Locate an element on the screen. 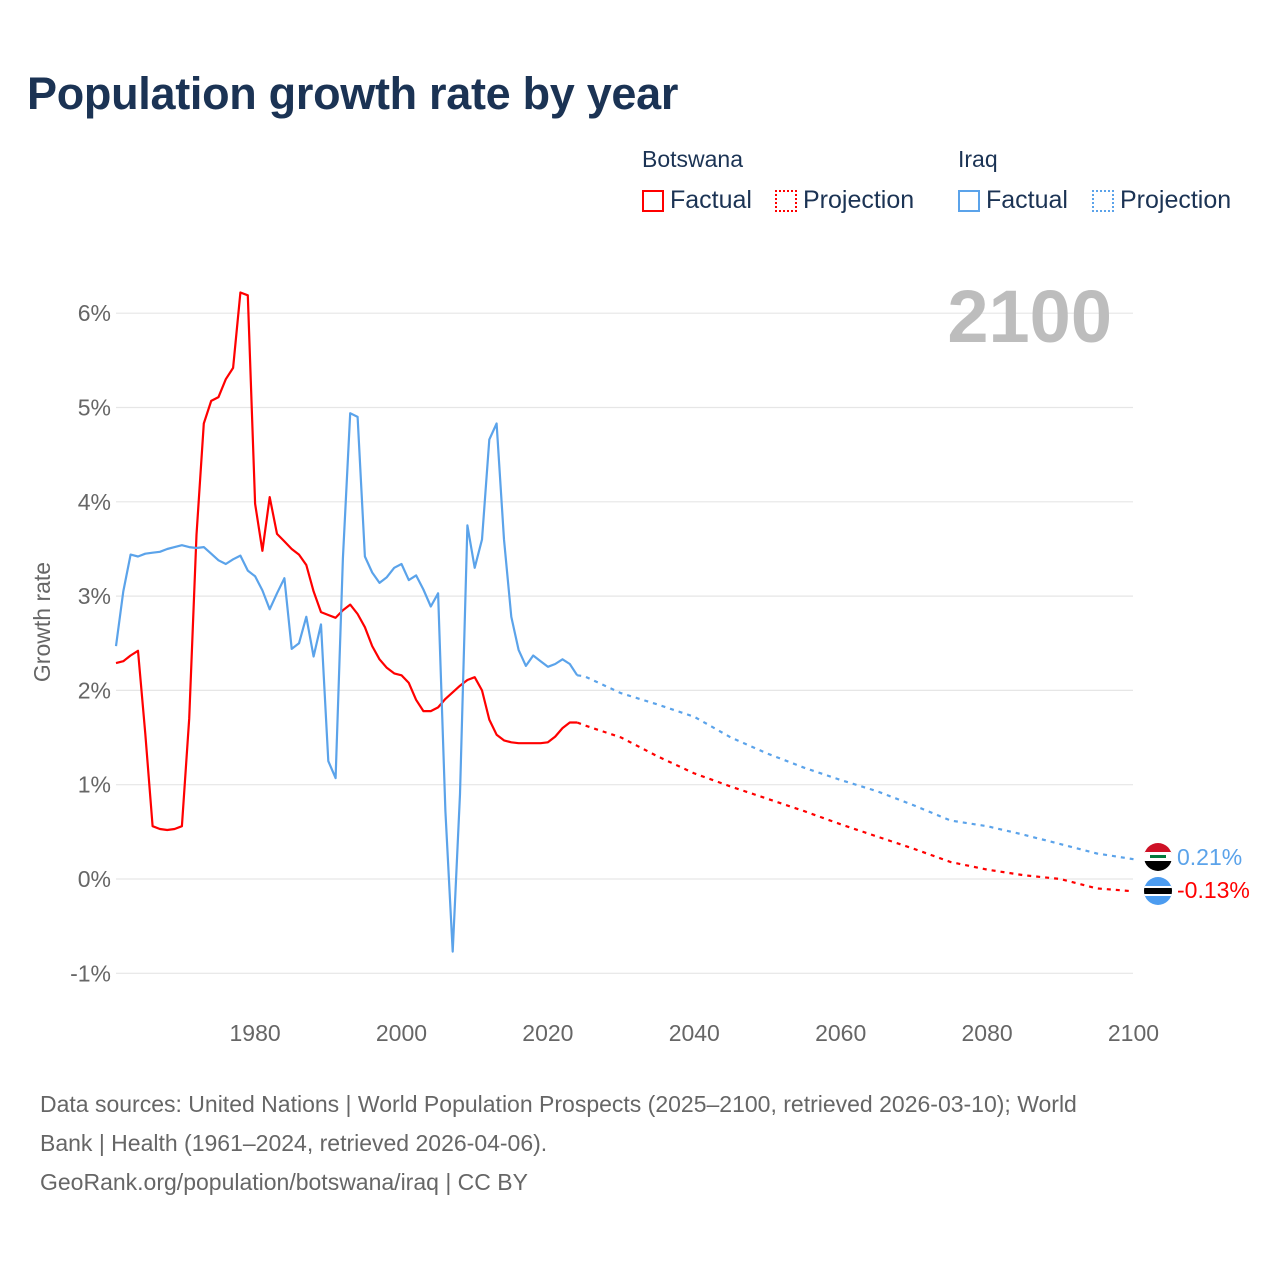 Image resolution: width=1280 pixels, height=1280 pixels. x-axis-ticks: 1980 2000 2020 2040 2060 2080 2100 is located at coordinates (694, 1033).